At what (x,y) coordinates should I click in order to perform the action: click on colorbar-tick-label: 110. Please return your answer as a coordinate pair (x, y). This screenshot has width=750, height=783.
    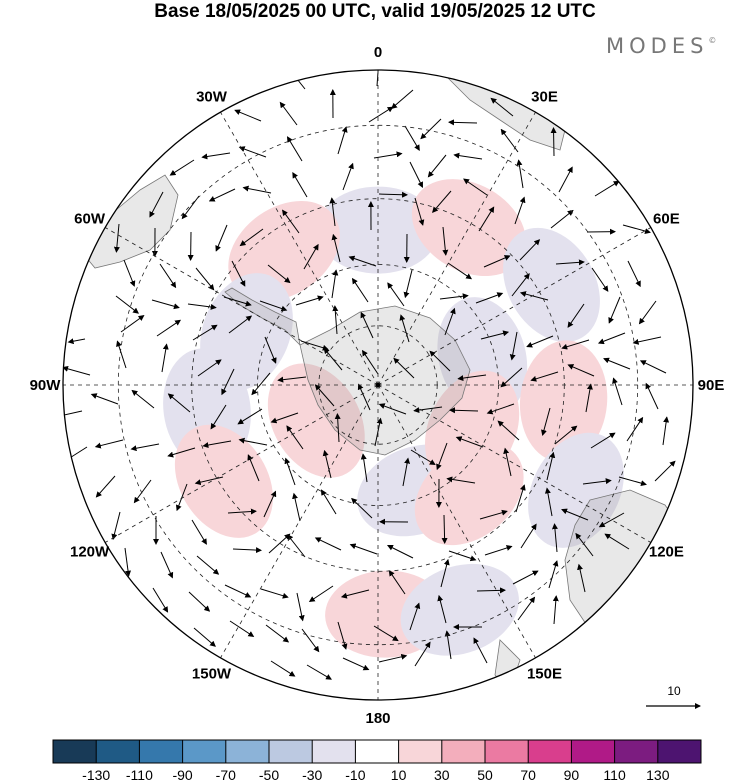
    Looking at the image, I should click on (614, 775).